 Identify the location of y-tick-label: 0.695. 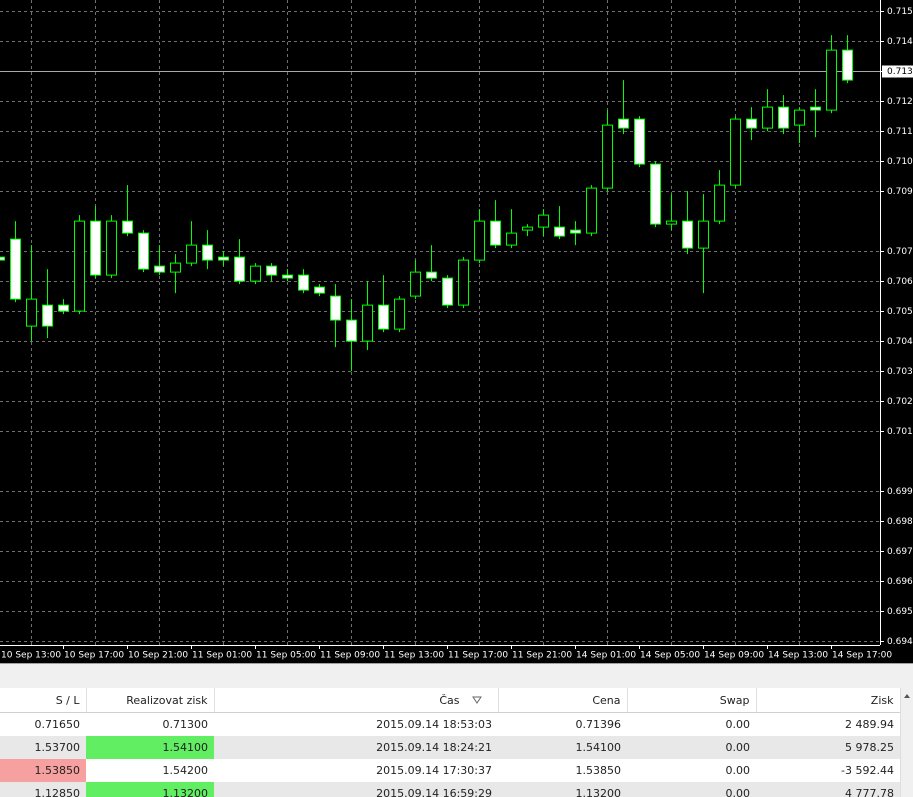
(900, 612).